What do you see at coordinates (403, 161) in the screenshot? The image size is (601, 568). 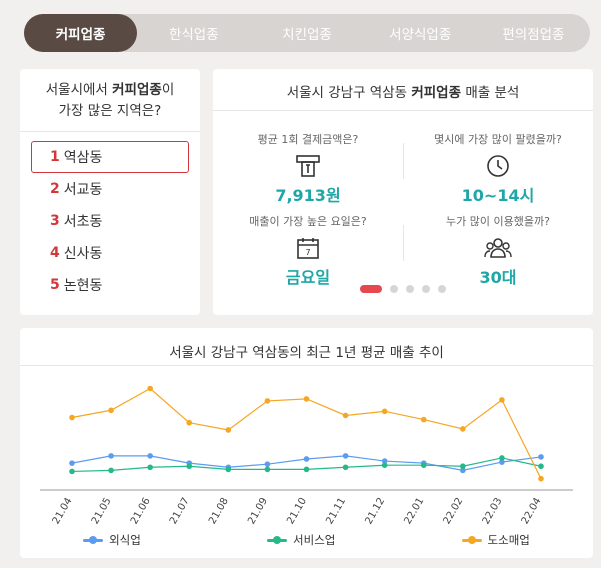 I see `divider` at bounding box center [403, 161].